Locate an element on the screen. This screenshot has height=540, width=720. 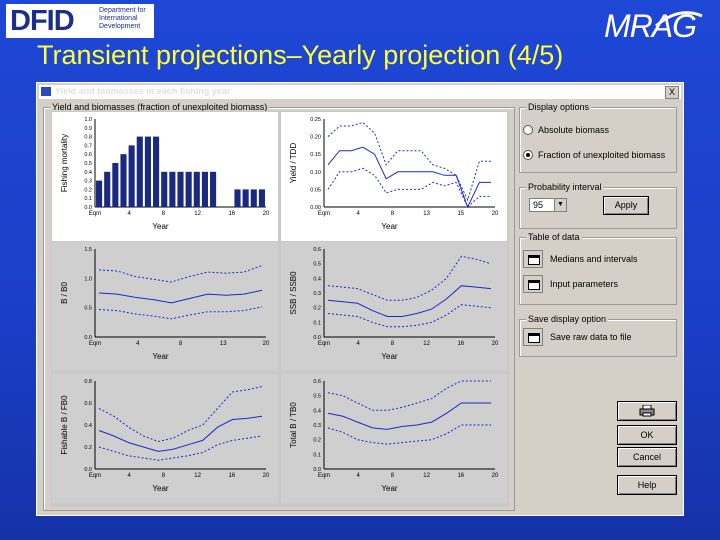
save-display-group: Save display option is located at coordinates (598, 335).